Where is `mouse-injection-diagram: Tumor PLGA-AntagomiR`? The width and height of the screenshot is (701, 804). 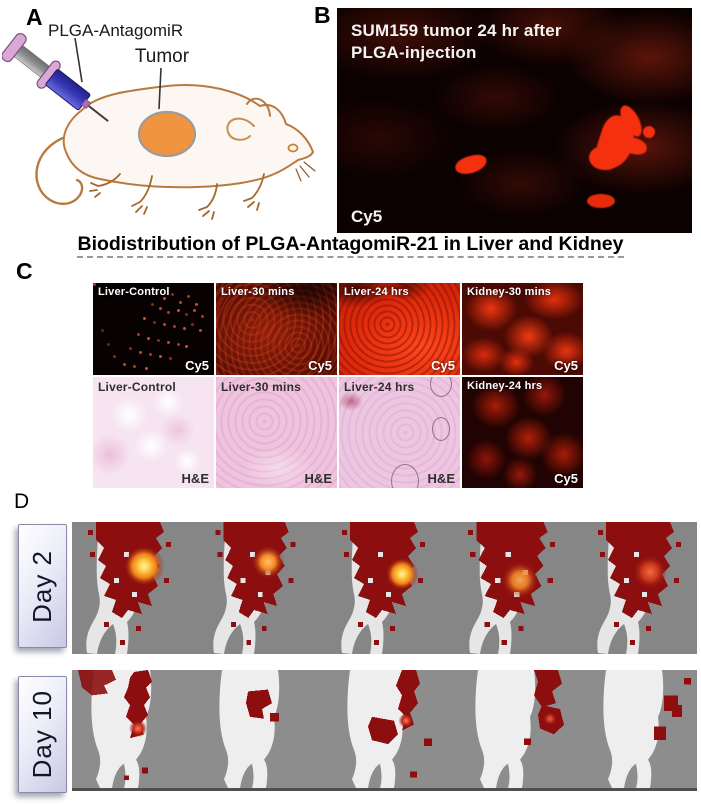 mouse-injection-diagram: Tumor PLGA-AntagomiR is located at coordinates (159, 122).